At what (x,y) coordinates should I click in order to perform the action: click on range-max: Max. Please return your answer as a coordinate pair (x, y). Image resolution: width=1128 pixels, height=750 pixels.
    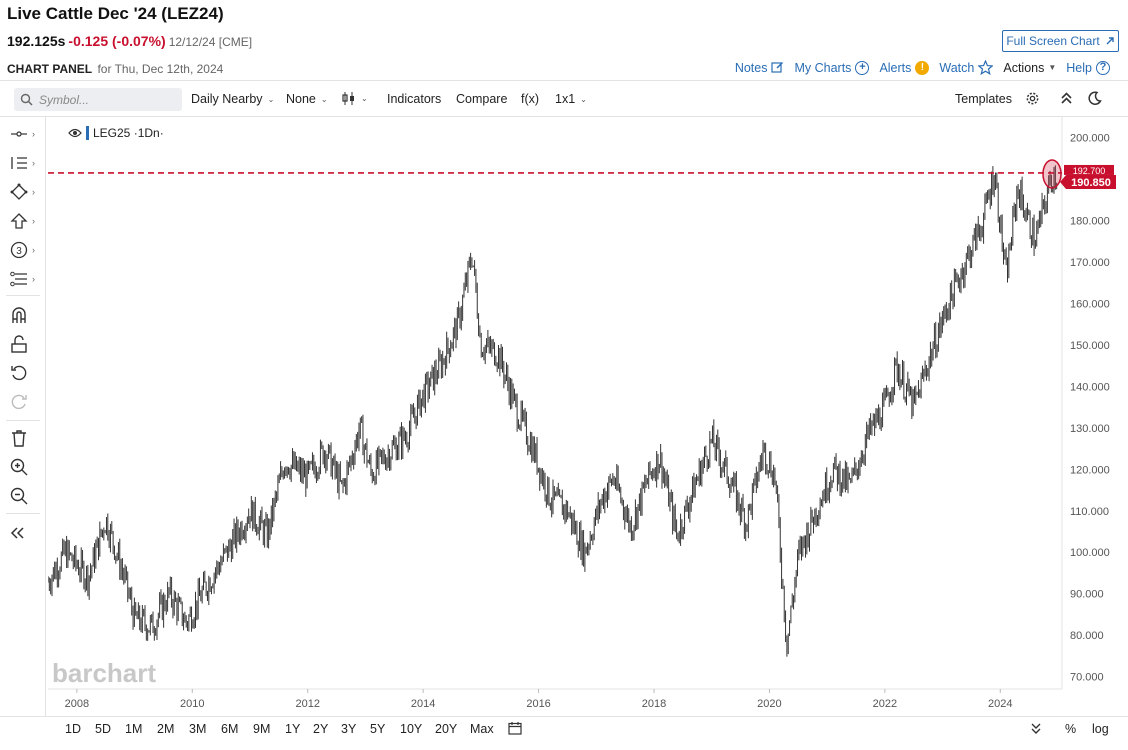
    Looking at the image, I should click on (482, 729).